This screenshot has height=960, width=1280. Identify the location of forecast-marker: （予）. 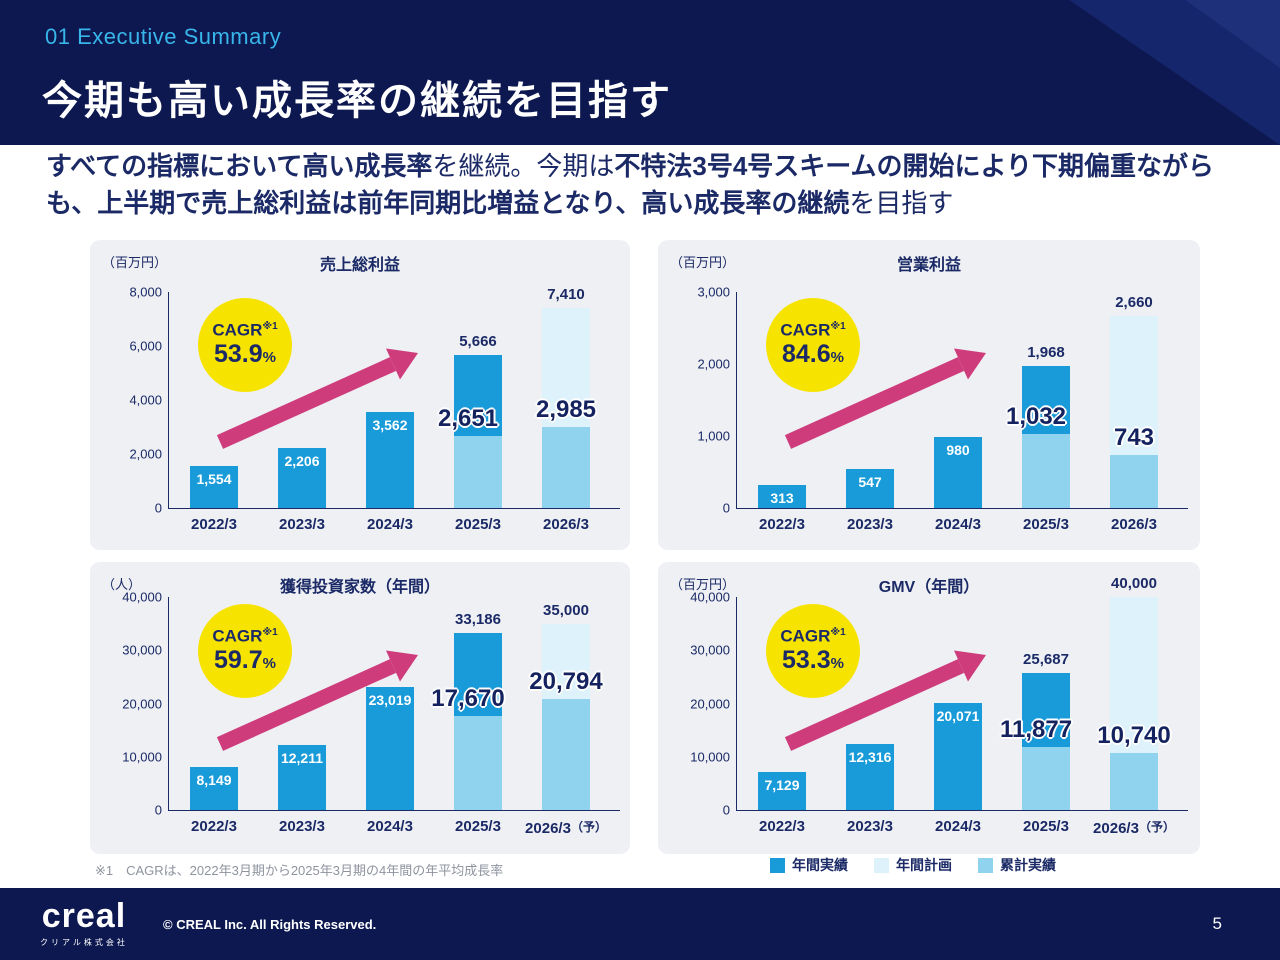
(588, 827).